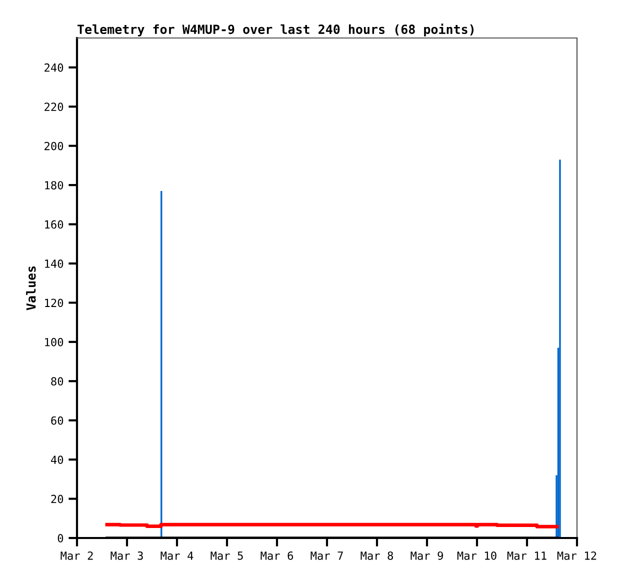 This screenshot has height=579, width=618. I want to click on y-tick-label: 100, so click(54, 342).